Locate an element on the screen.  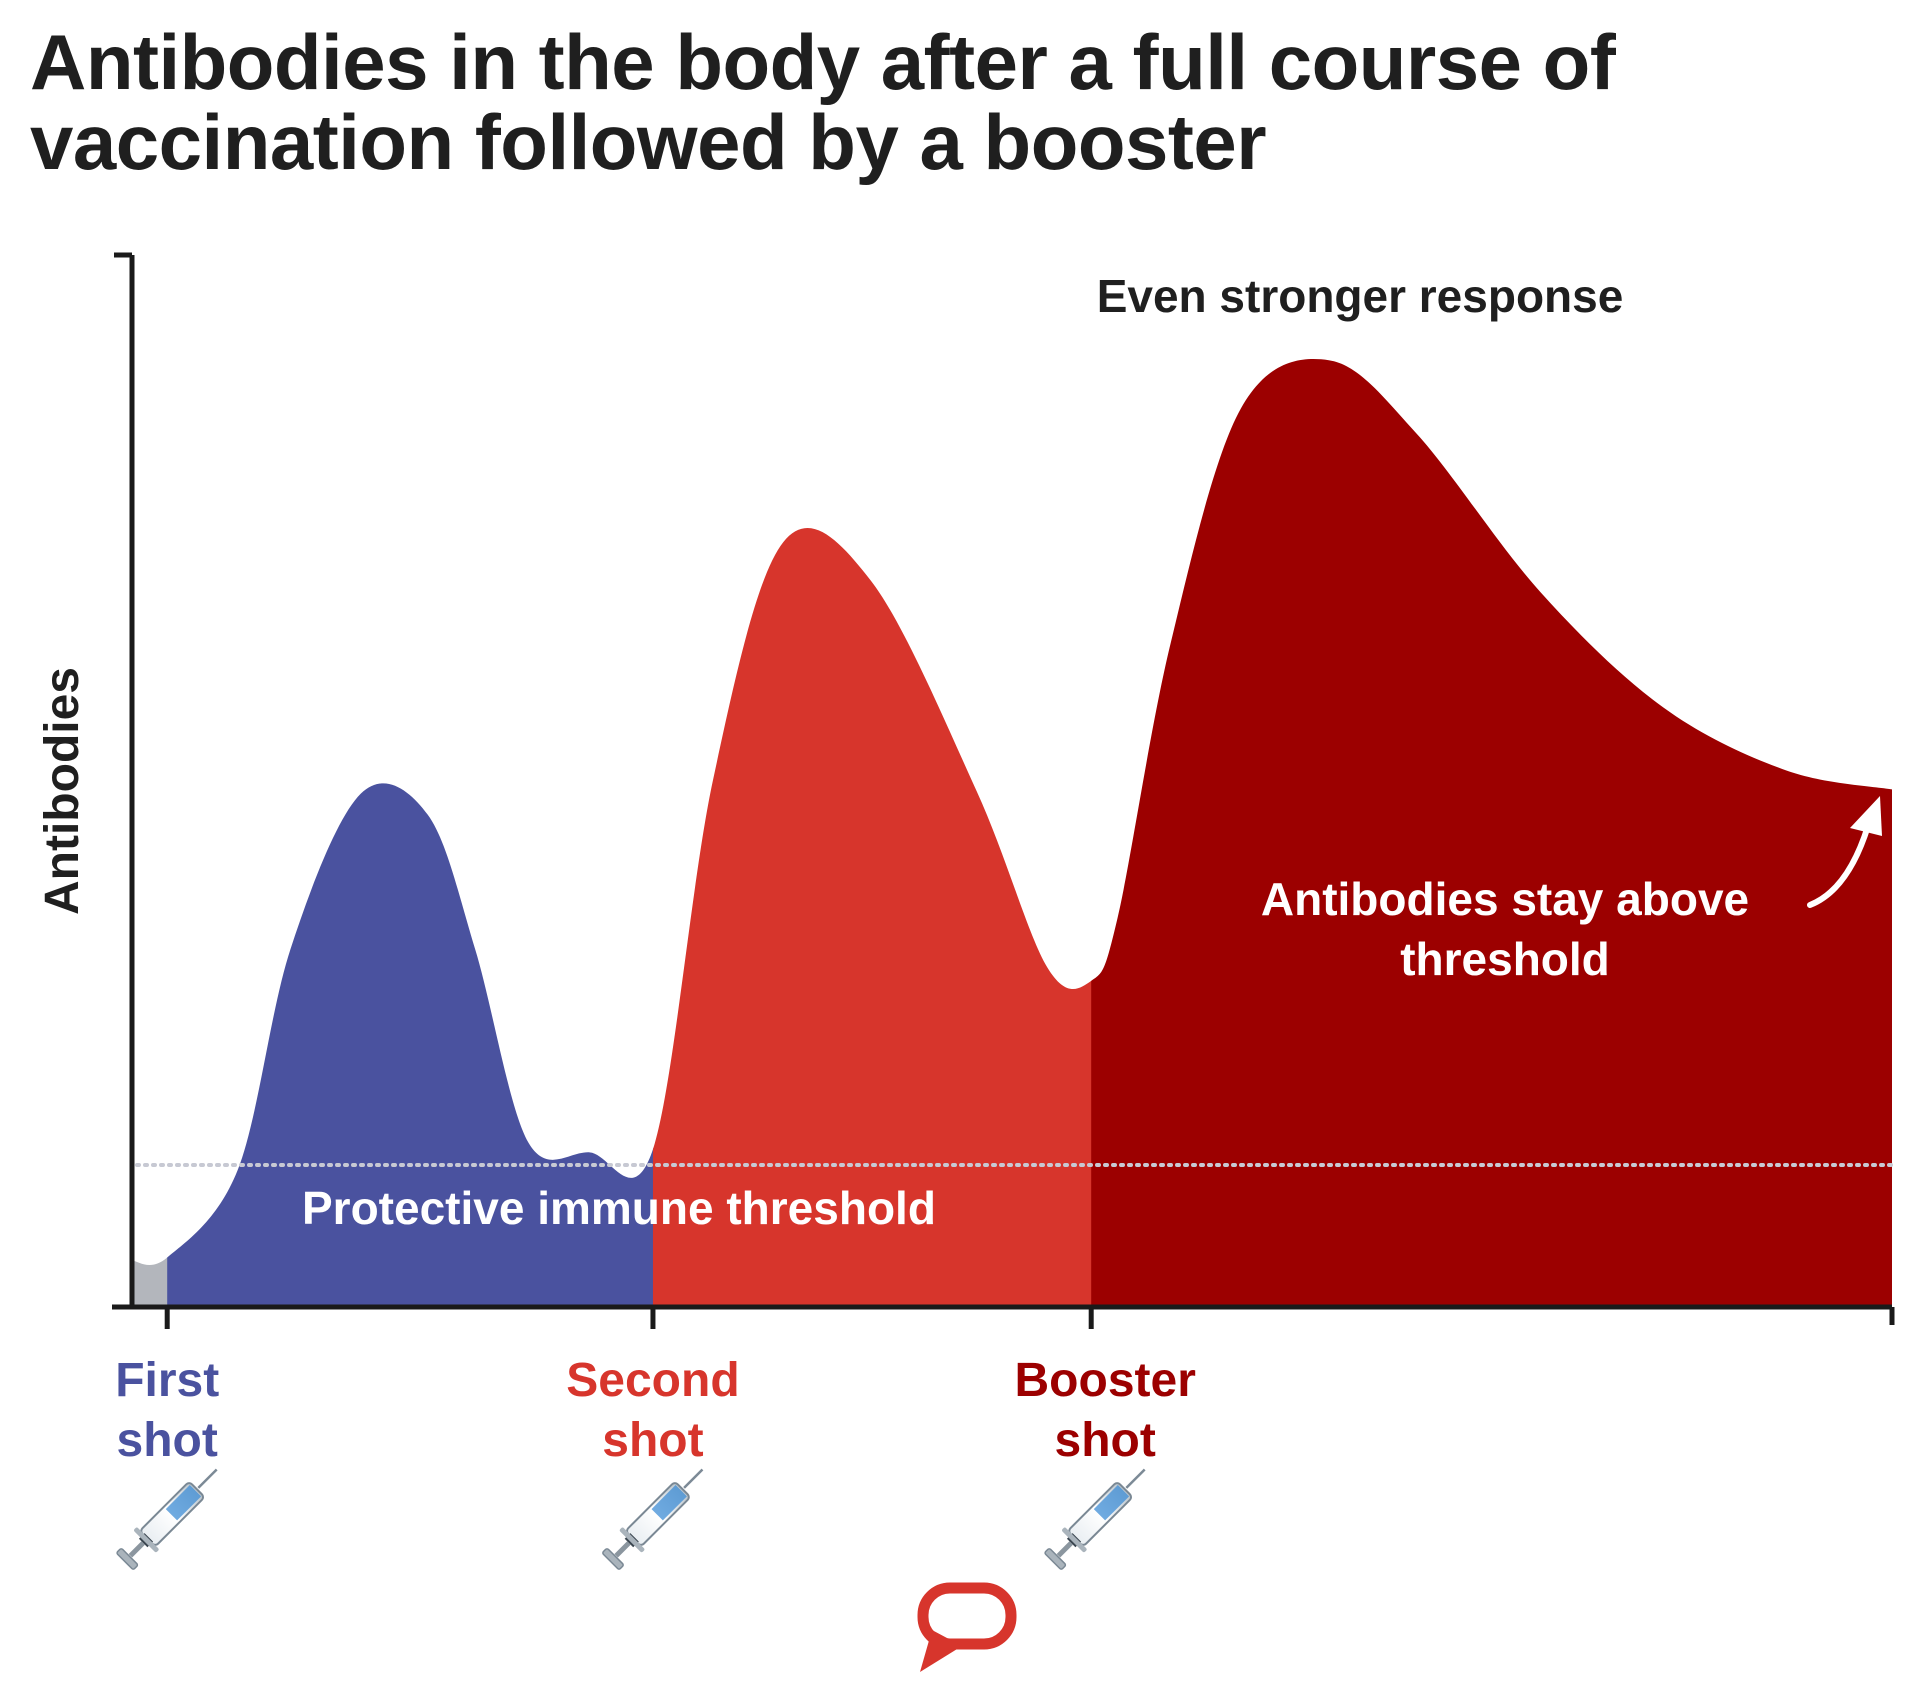
annotation-stay-above: Antibodies stay above threshold is located at coordinates (1571, 890).